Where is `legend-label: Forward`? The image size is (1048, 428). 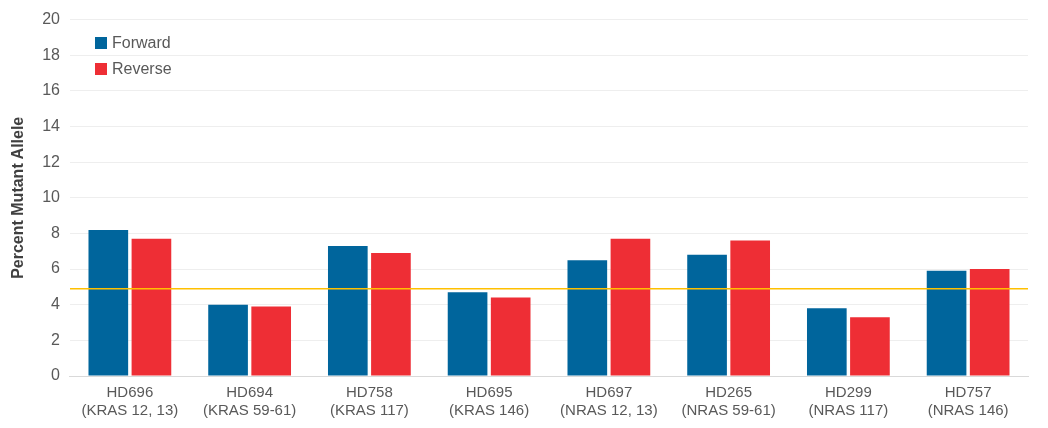
legend-label: Forward is located at coordinates (141, 42).